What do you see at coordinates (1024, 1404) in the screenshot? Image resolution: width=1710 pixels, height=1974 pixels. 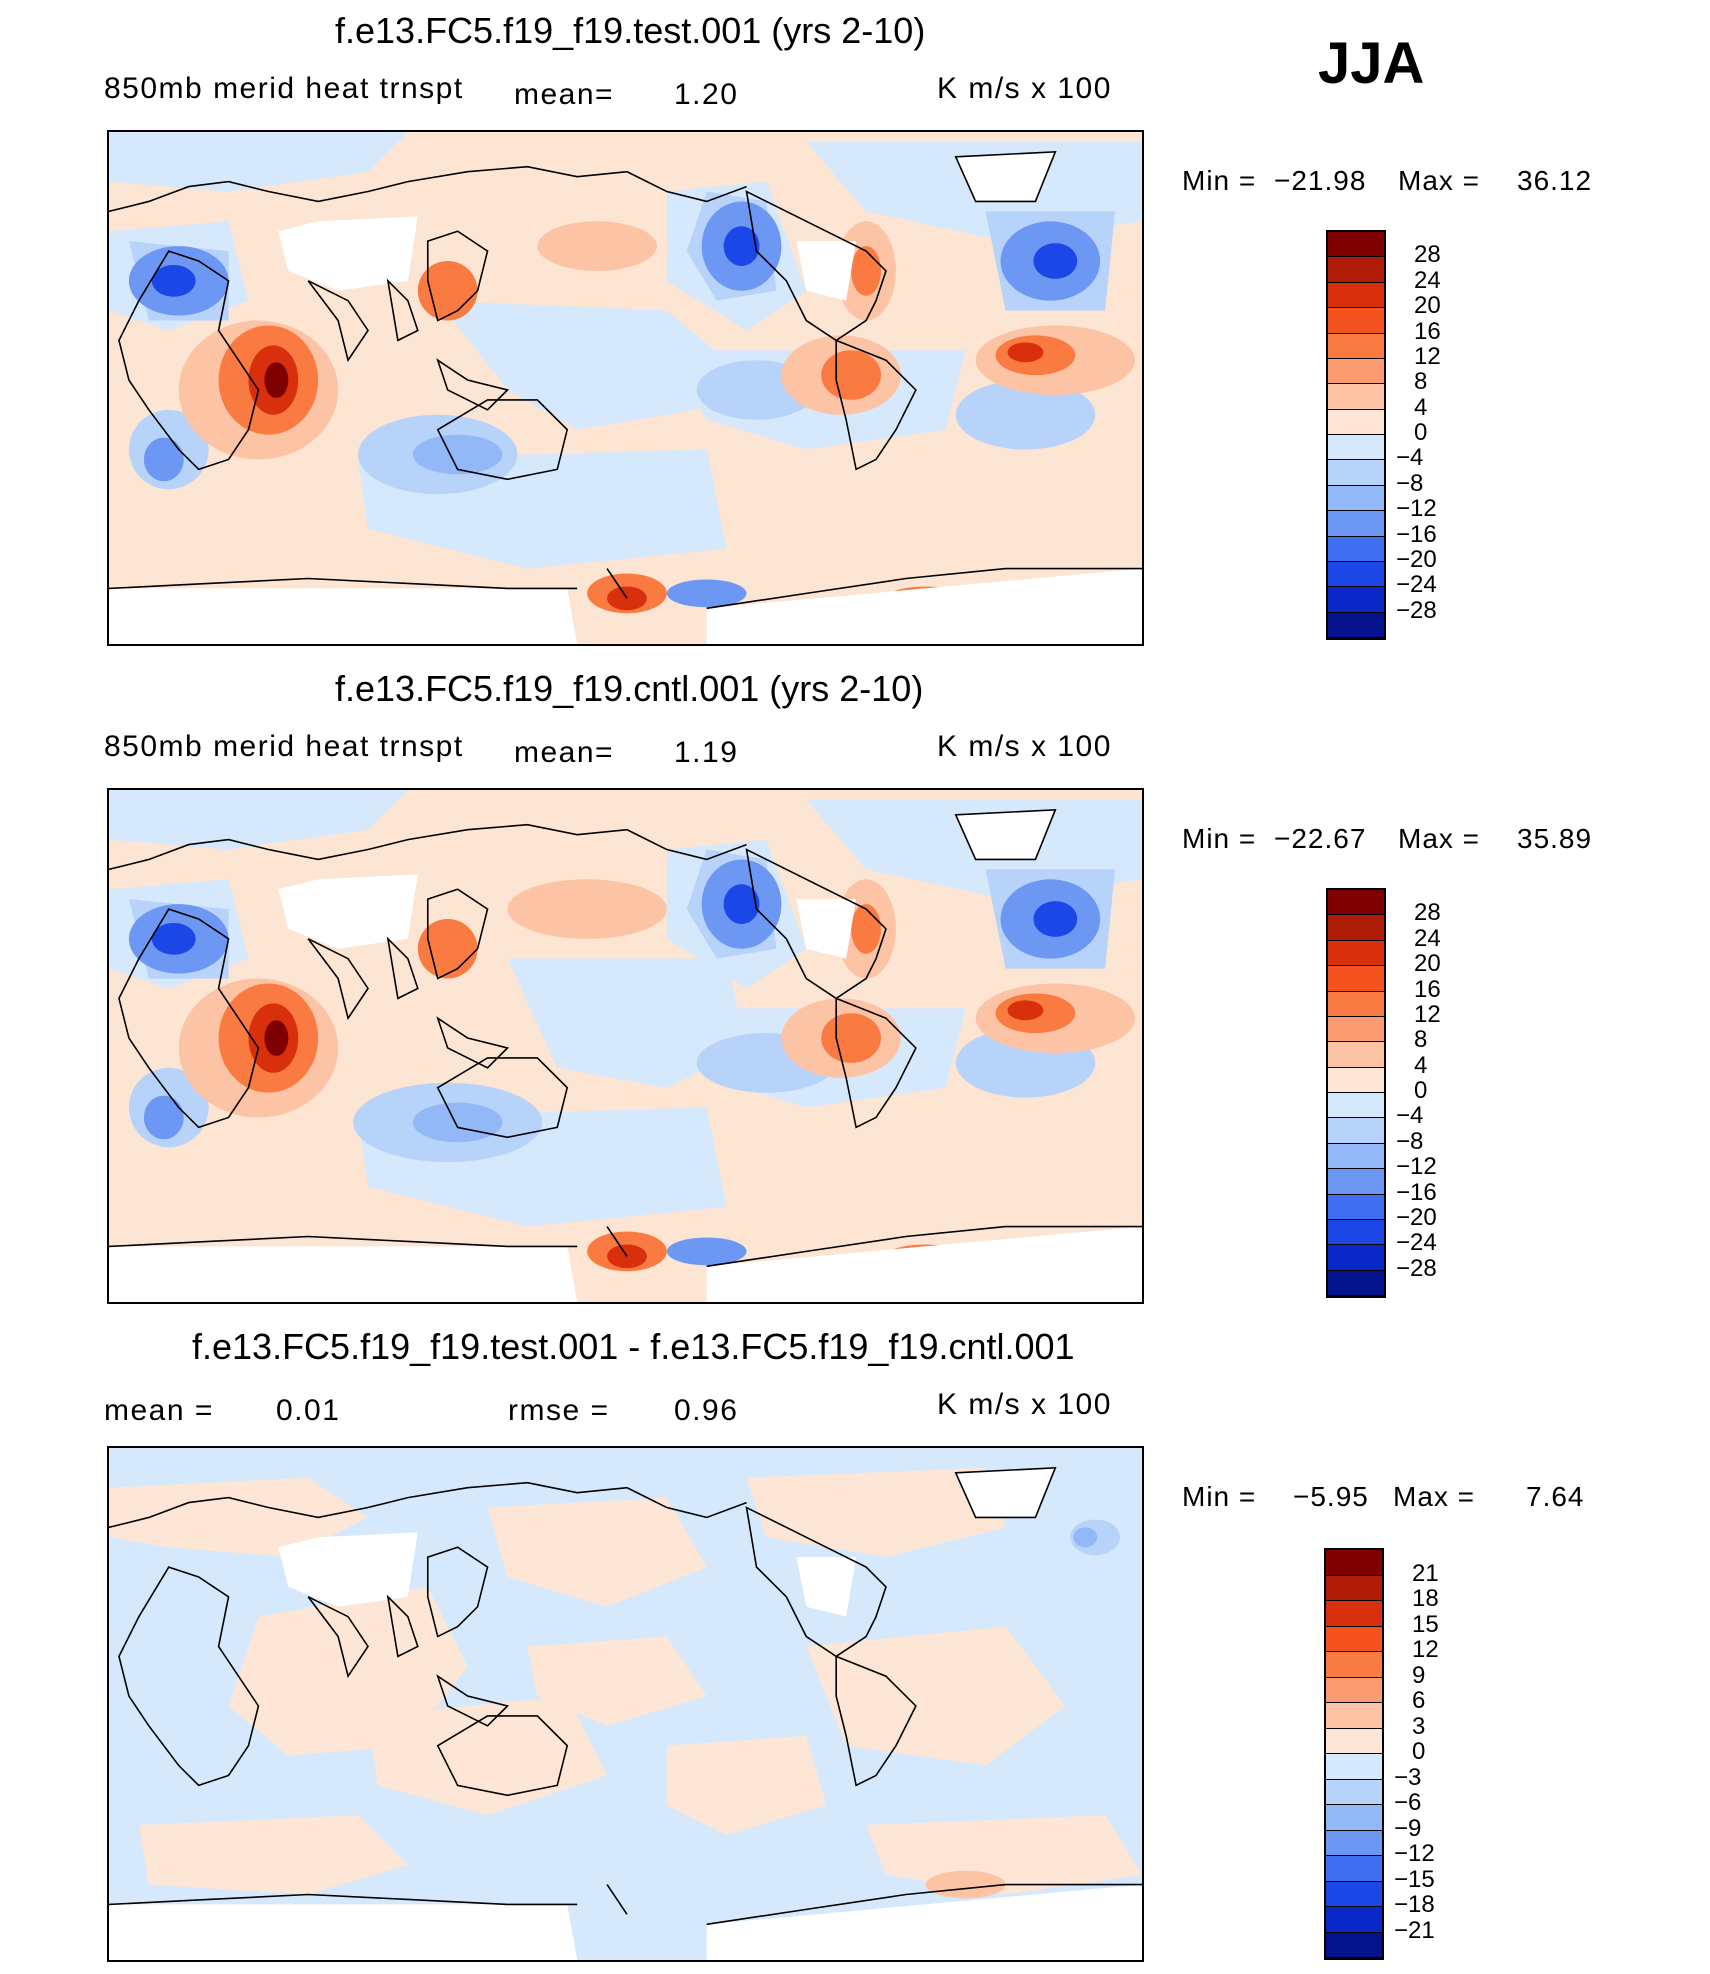 I see `panel-diff-units: K m/s x 100` at bounding box center [1024, 1404].